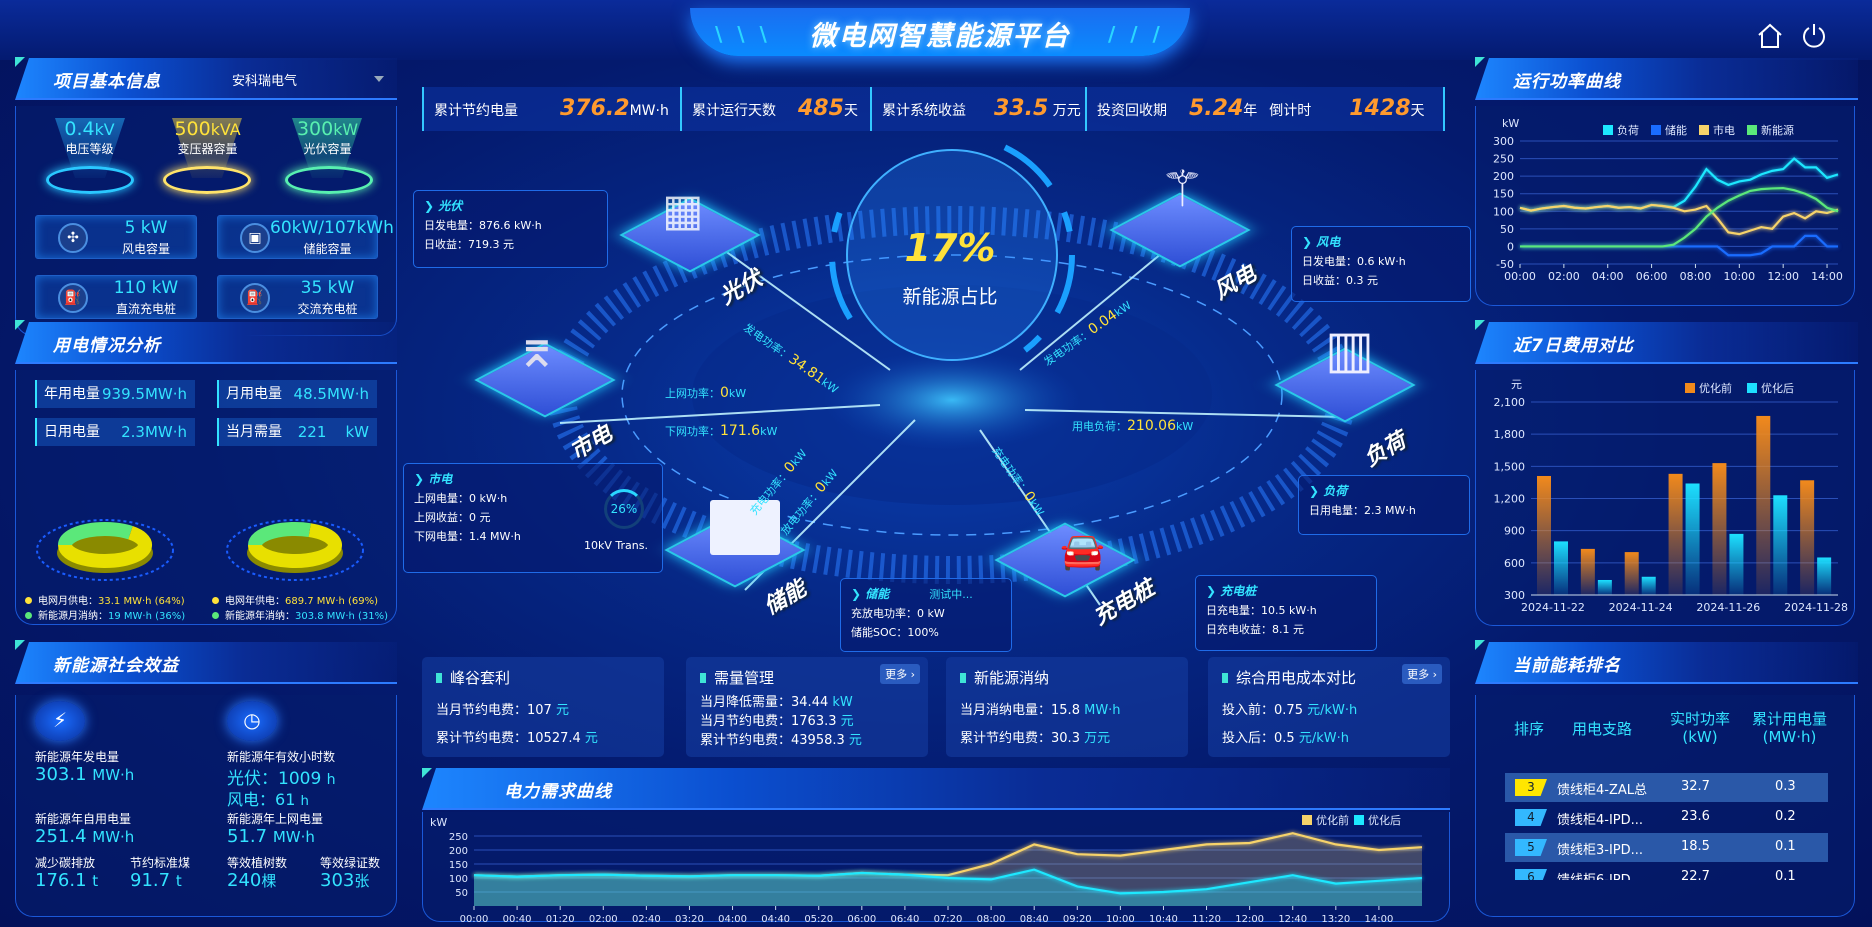  What do you see at coordinates (1503, 176) in the screenshot?
I see `y-tick-label: 200` at bounding box center [1503, 176].